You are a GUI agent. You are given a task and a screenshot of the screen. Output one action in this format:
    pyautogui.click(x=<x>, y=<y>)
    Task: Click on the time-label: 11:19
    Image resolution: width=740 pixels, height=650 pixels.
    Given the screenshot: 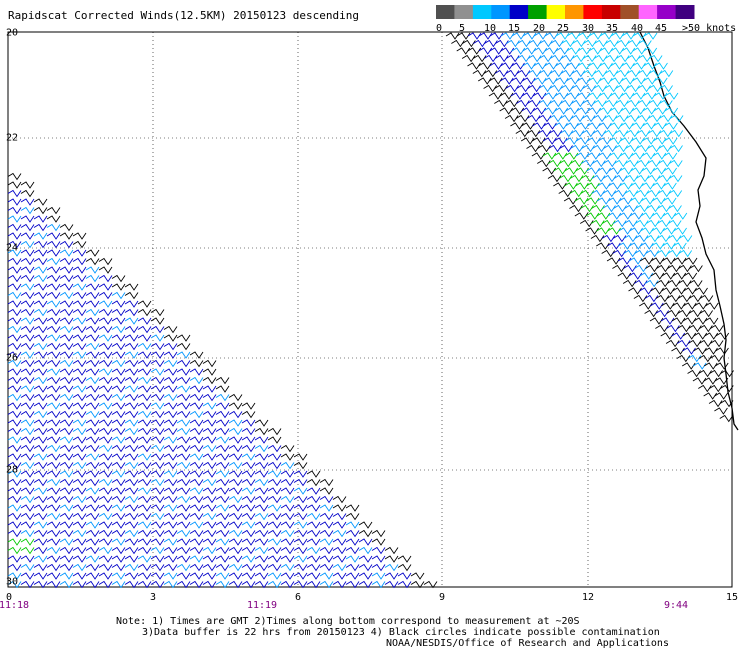 What is the action you would take?
    pyautogui.click(x=262, y=605)
    